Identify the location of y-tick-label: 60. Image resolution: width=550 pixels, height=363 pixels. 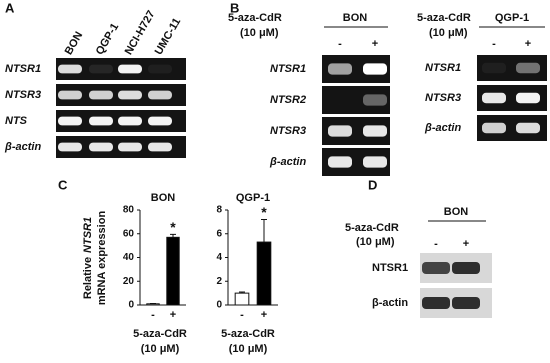
(129, 233).